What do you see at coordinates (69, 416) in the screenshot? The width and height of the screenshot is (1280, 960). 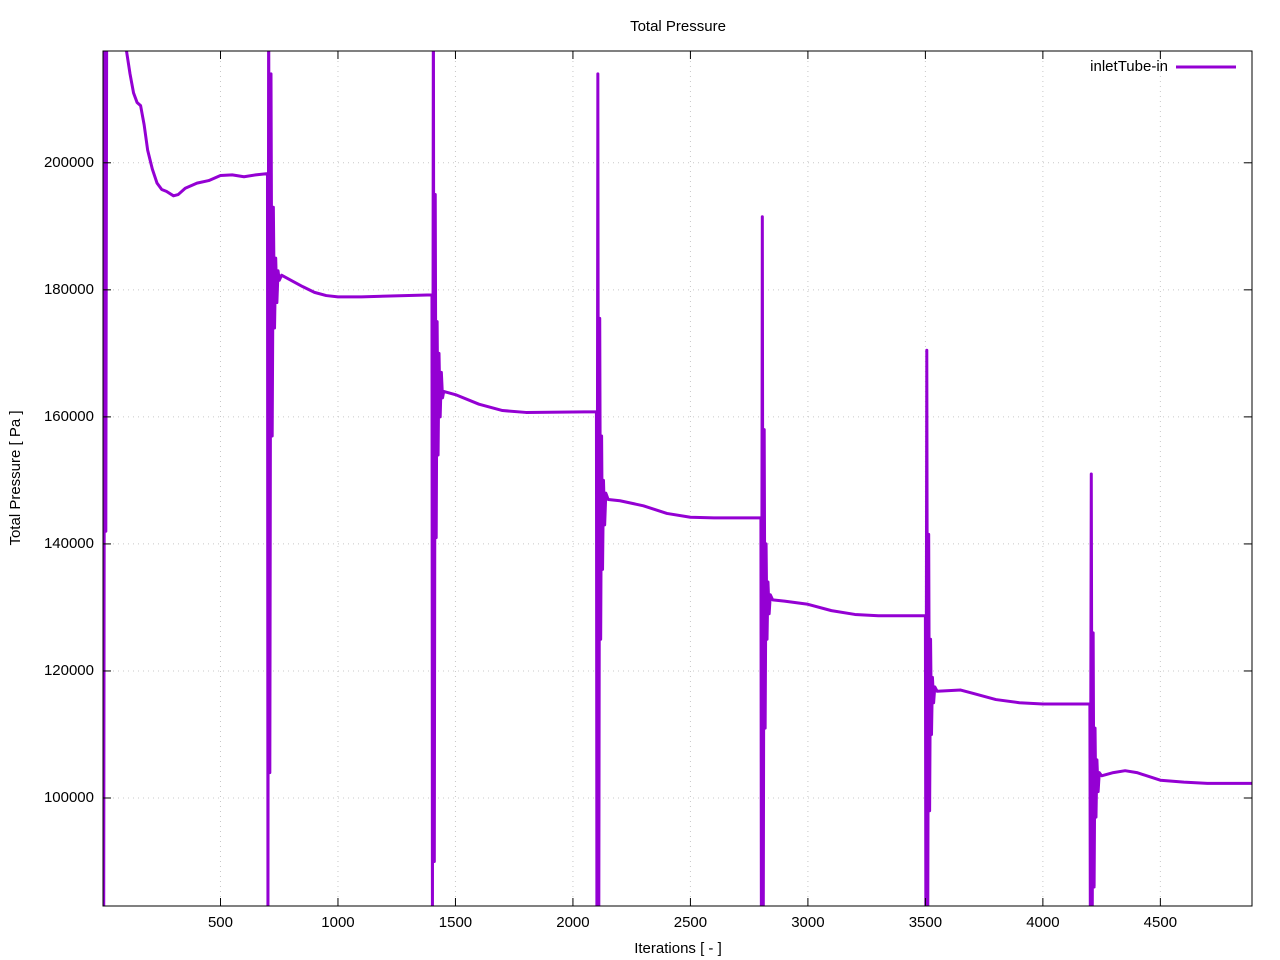 I see `y-tick-label: 160000` at bounding box center [69, 416].